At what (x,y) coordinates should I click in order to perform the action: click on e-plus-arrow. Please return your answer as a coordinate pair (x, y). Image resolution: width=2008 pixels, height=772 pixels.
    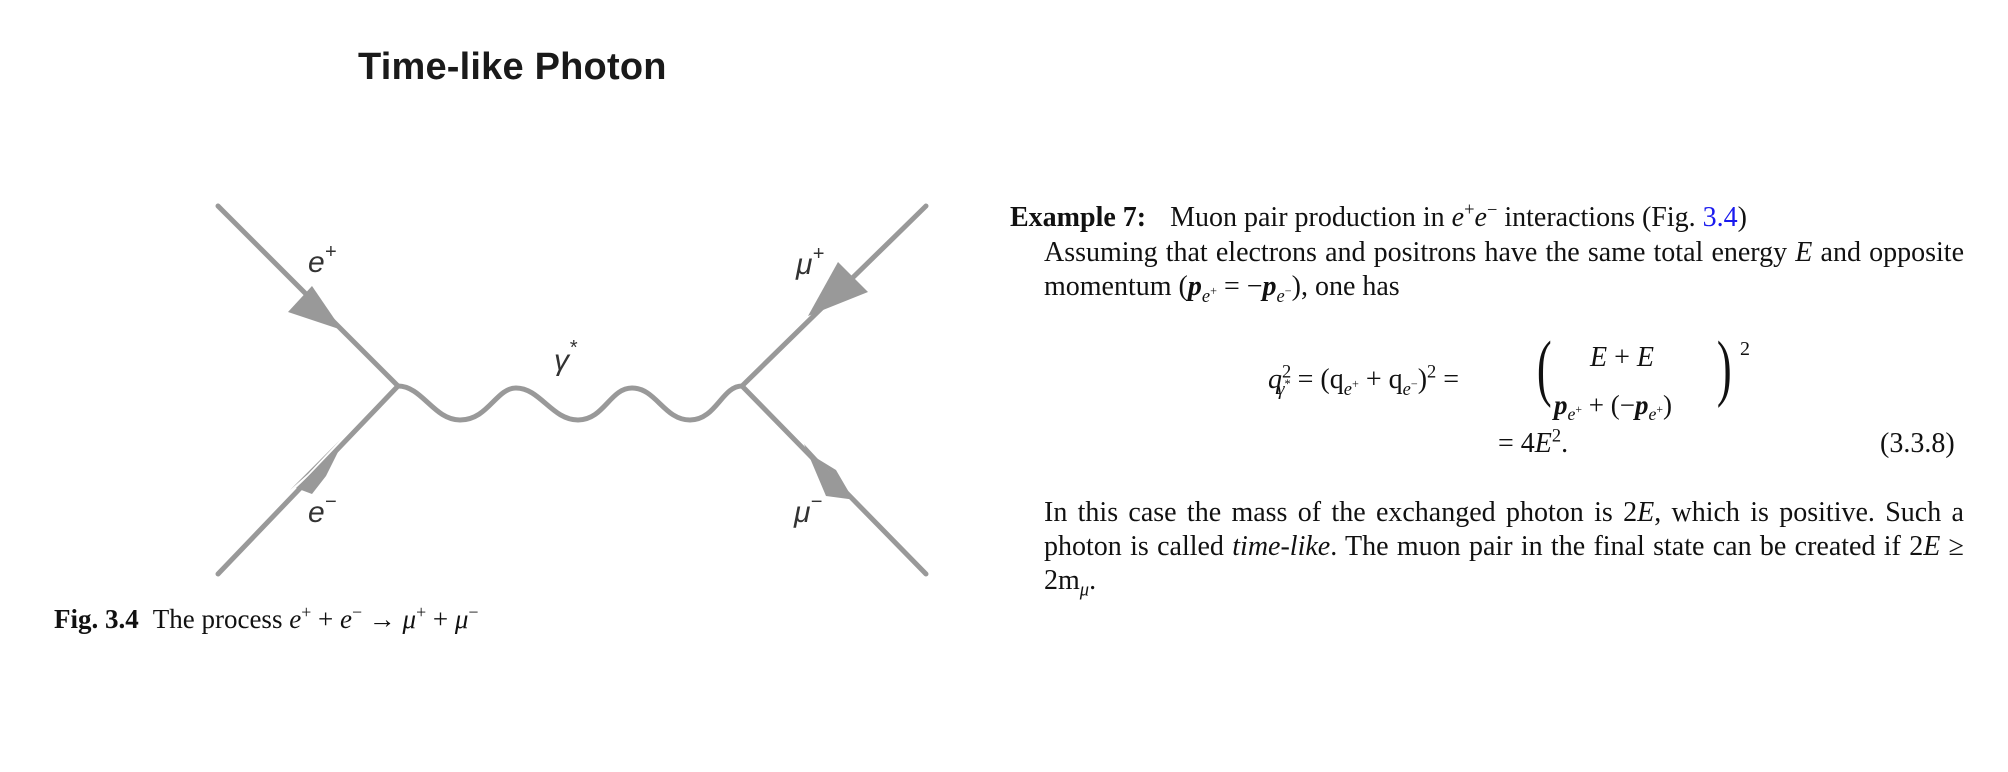
    Looking at the image, I should click on (315, 308).